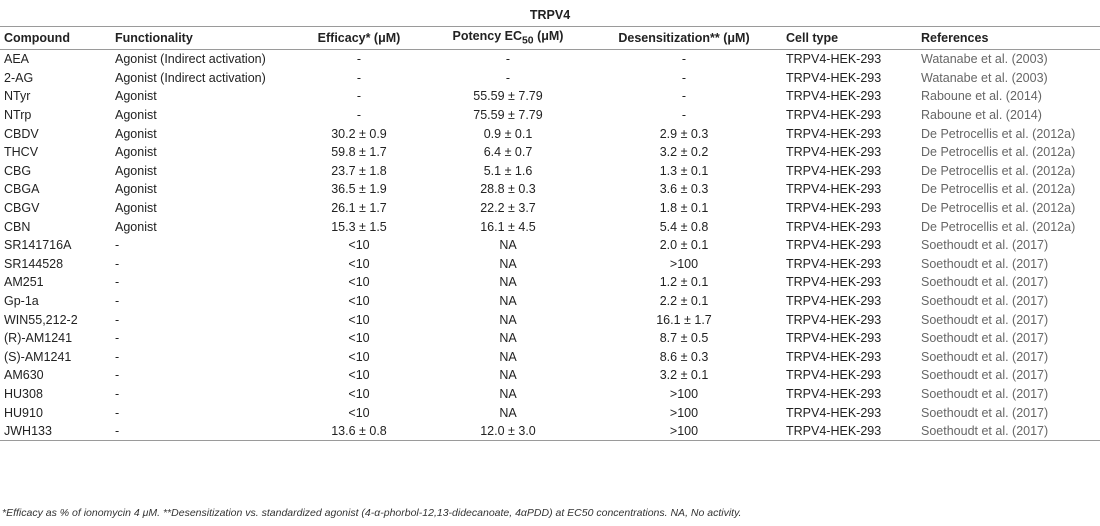 Image resolution: width=1100 pixels, height=526 pixels. Describe the element at coordinates (359, 133) in the screenshot. I see `cell-efficacy: 30.2 ± 0.9` at that location.